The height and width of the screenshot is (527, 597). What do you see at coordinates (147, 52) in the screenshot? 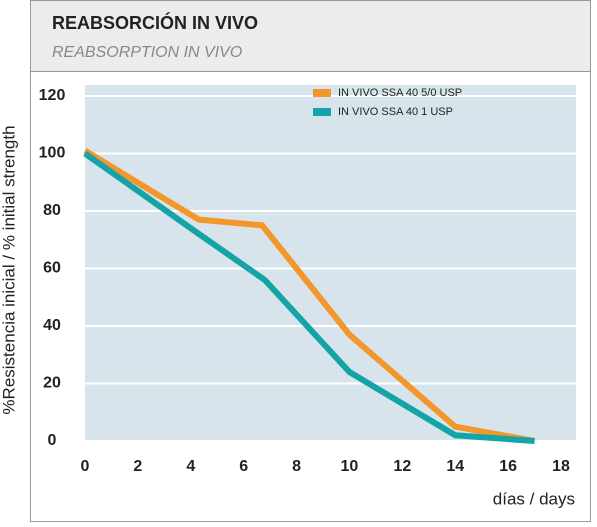
I see `chart-subtitle: REABSORPTION IN VIVO` at bounding box center [147, 52].